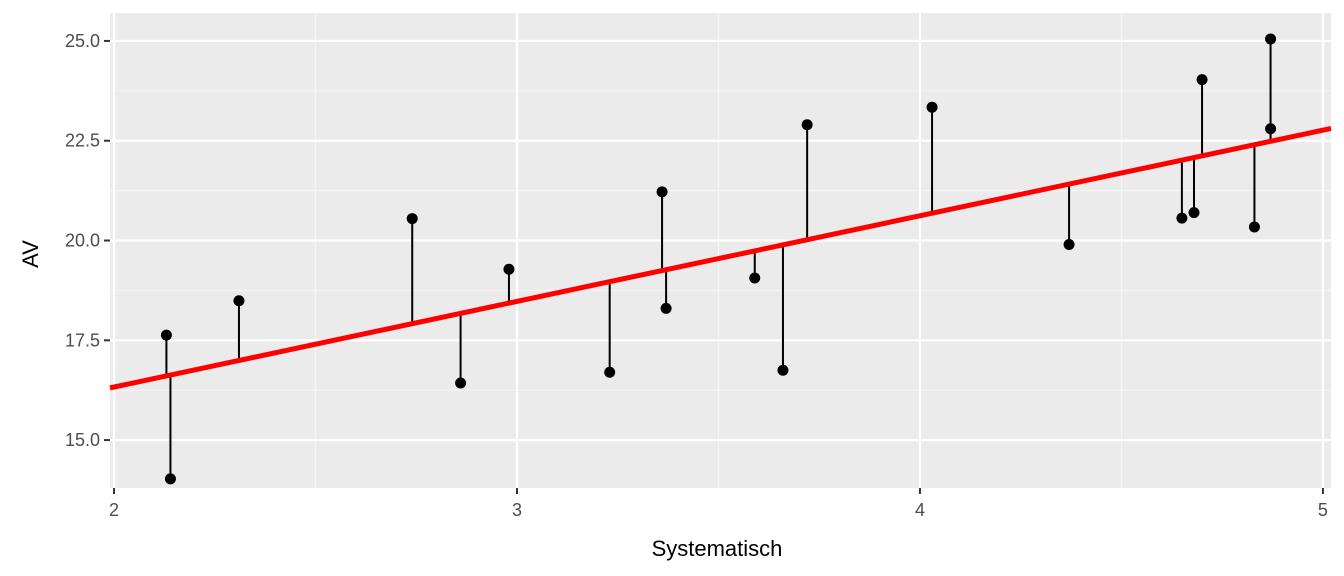 This screenshot has width=1344, height=576. I want to click on x-axis-title: Systematisch, so click(717, 548).